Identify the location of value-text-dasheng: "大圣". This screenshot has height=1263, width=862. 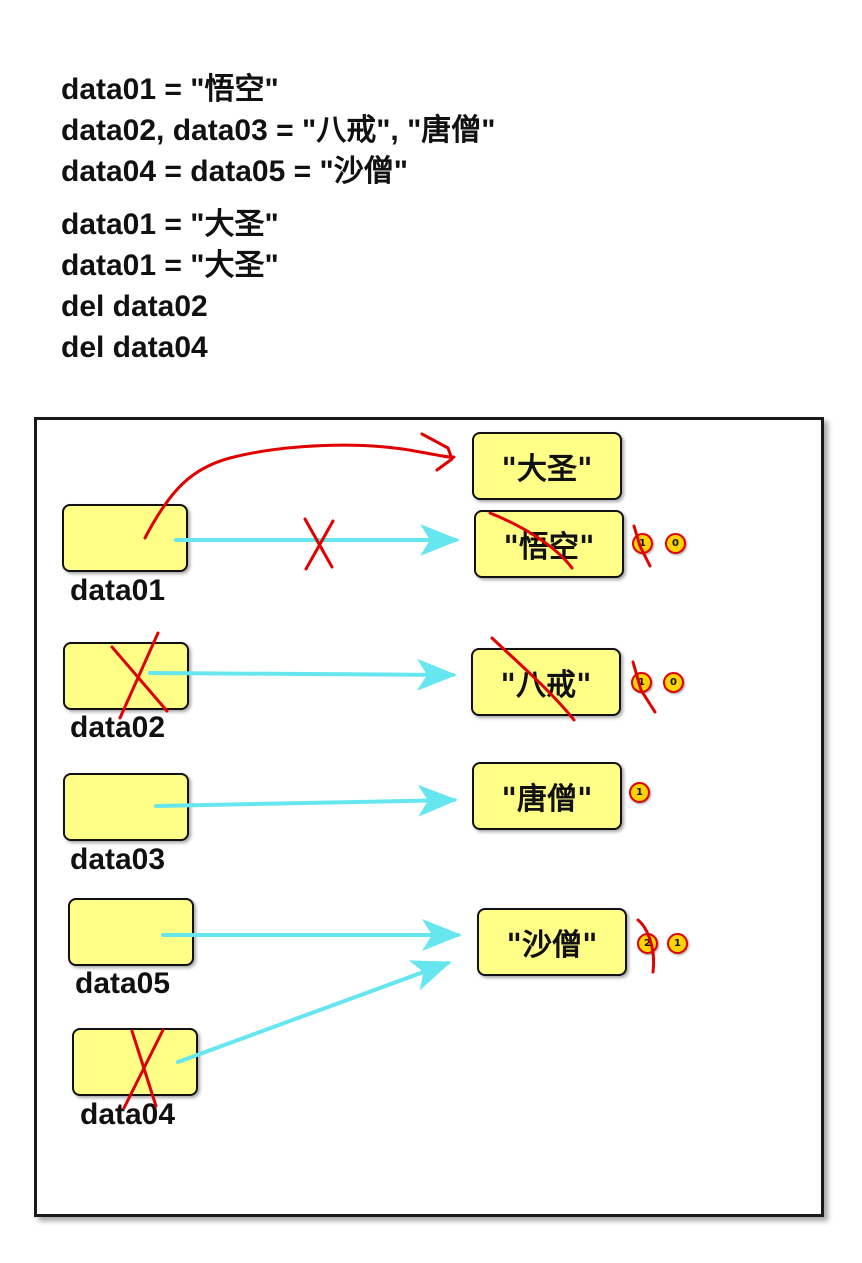
(547, 469).